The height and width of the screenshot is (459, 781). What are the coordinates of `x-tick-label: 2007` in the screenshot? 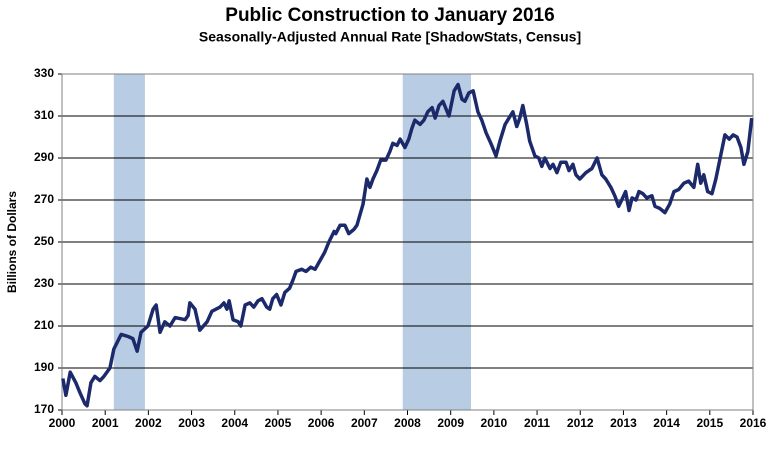 It's located at (364, 423).